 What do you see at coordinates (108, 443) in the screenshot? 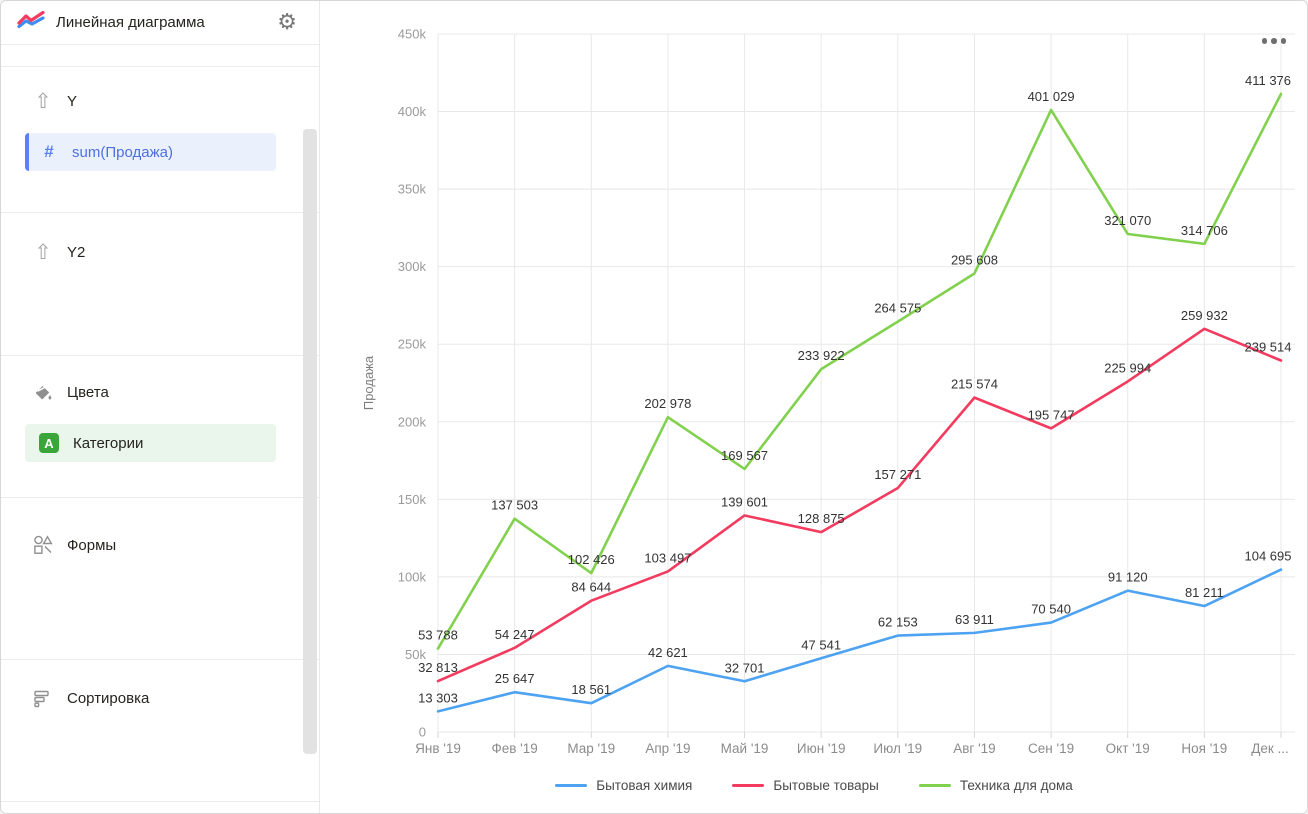
I see `field-label: Категории` at bounding box center [108, 443].